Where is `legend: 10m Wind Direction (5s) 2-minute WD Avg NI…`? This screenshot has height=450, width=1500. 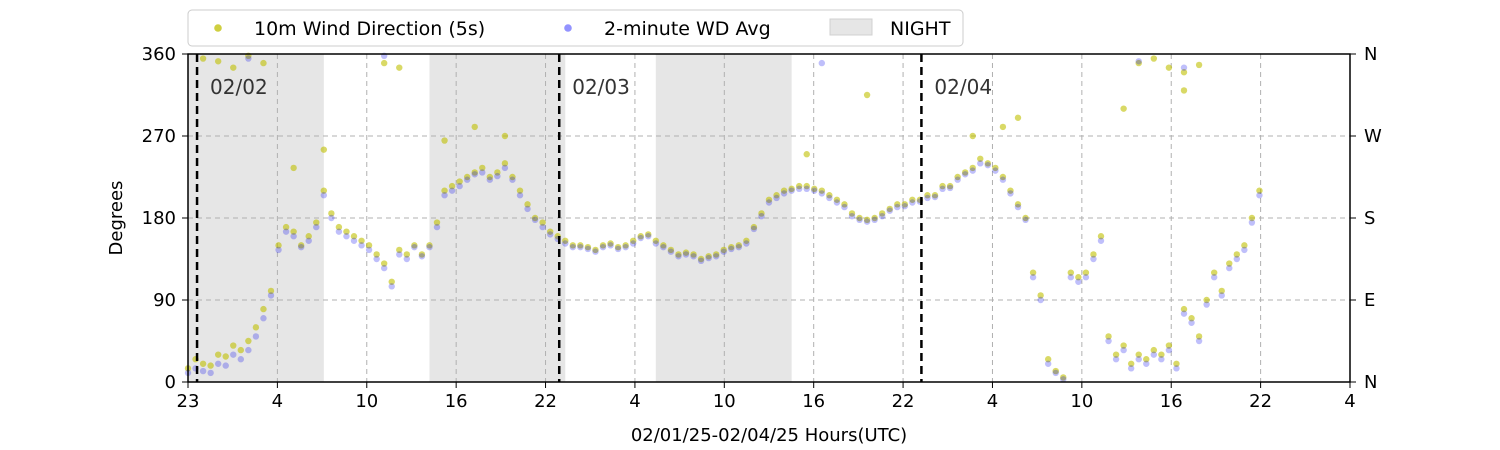 legend: 10m Wind Direction (5s) 2-minute WD Avg NI… is located at coordinates (575, 28).